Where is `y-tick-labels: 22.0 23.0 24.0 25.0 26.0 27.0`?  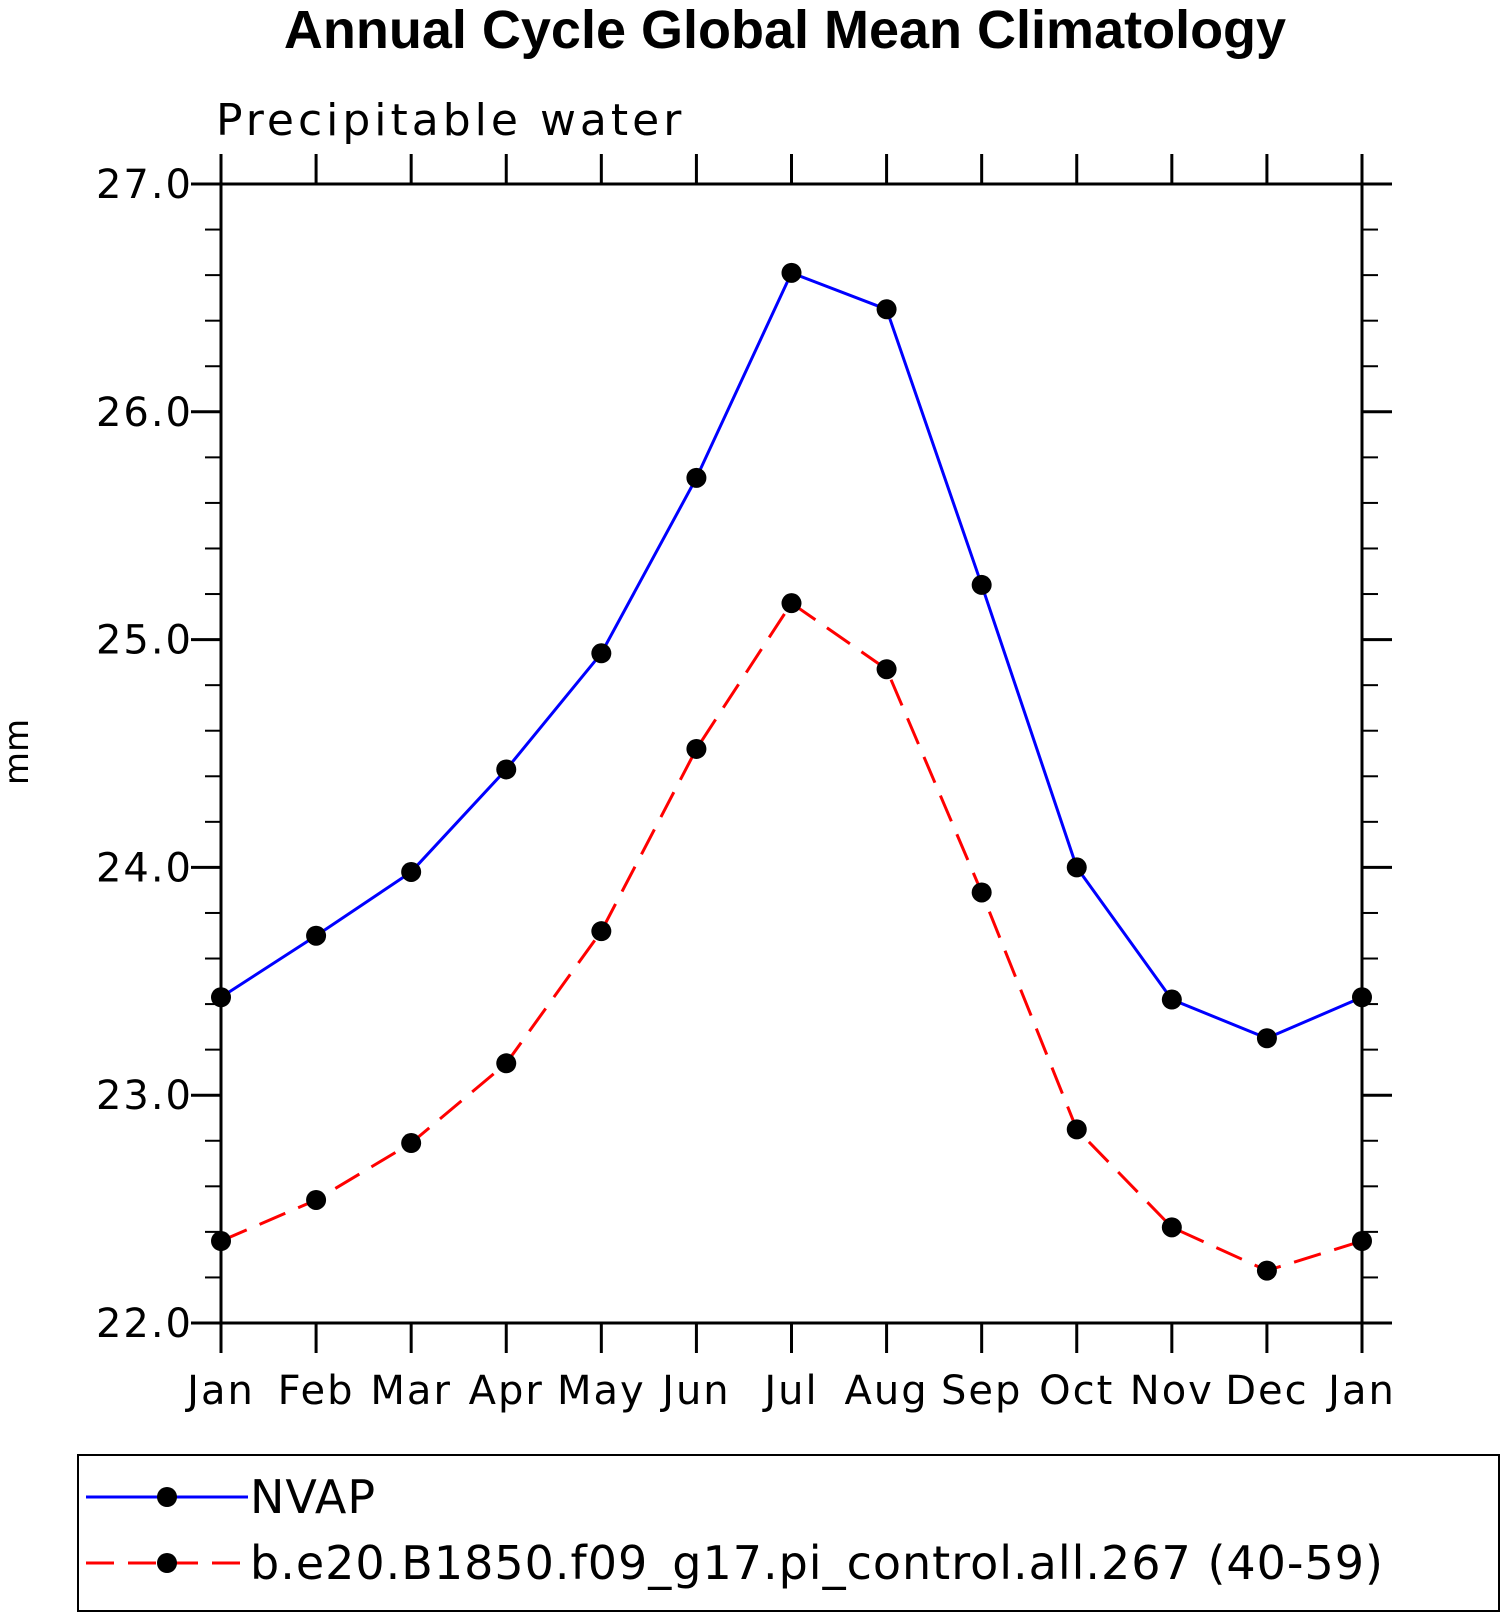
y-tick-labels: 22.0 23.0 24.0 25.0 26.0 27.0 is located at coordinates (144, 754).